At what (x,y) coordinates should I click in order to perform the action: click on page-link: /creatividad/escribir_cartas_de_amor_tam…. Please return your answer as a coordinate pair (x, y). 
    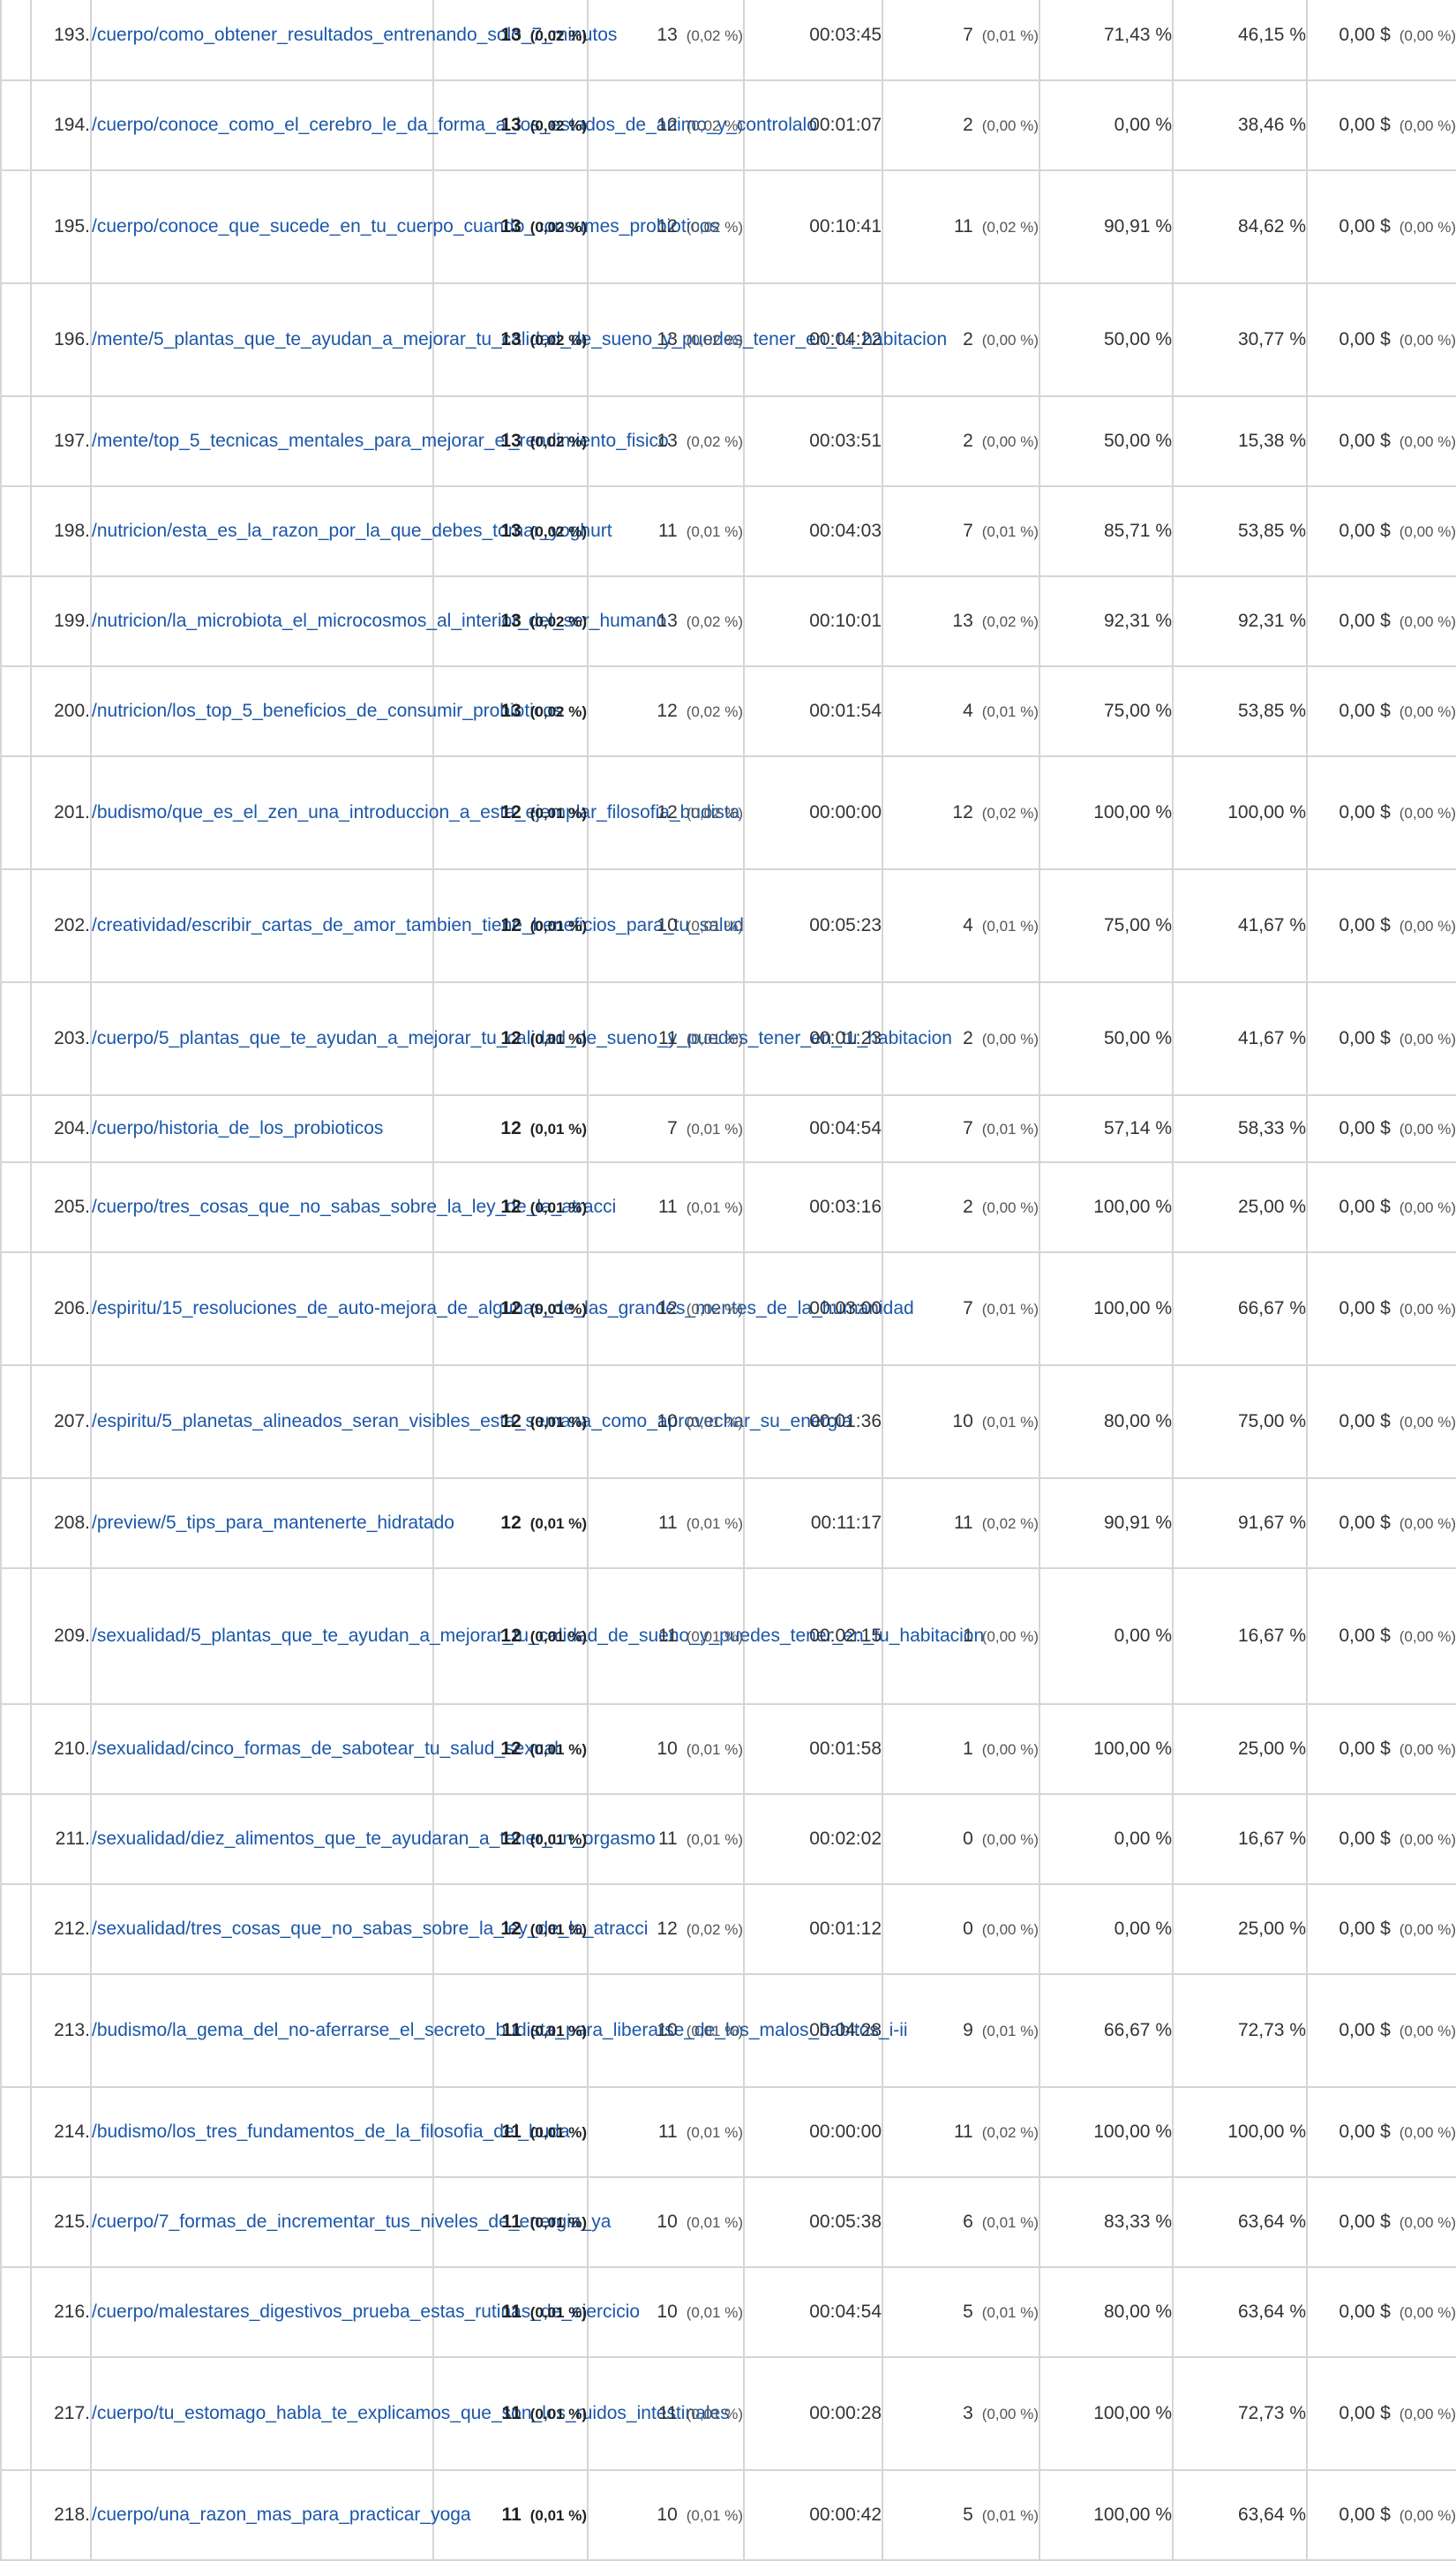
    Looking at the image, I should click on (418, 925).